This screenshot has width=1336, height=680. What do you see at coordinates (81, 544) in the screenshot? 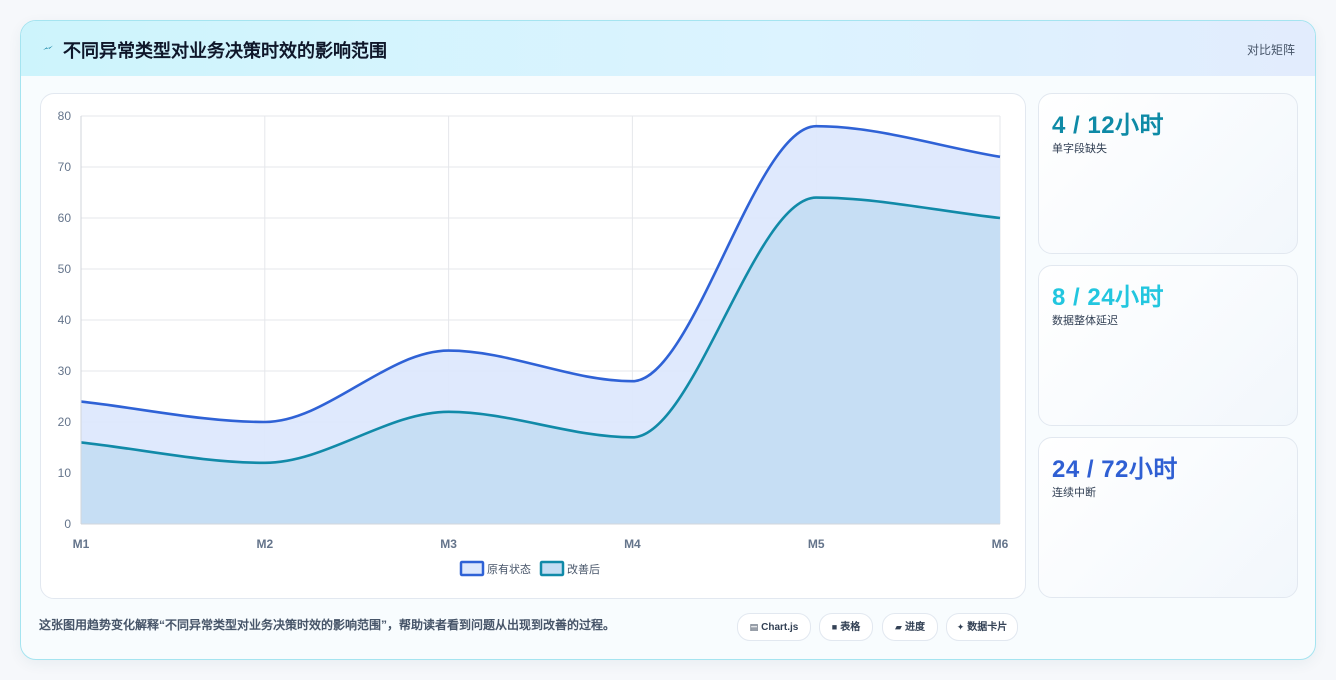
I see `x-tick-label: M1` at bounding box center [81, 544].